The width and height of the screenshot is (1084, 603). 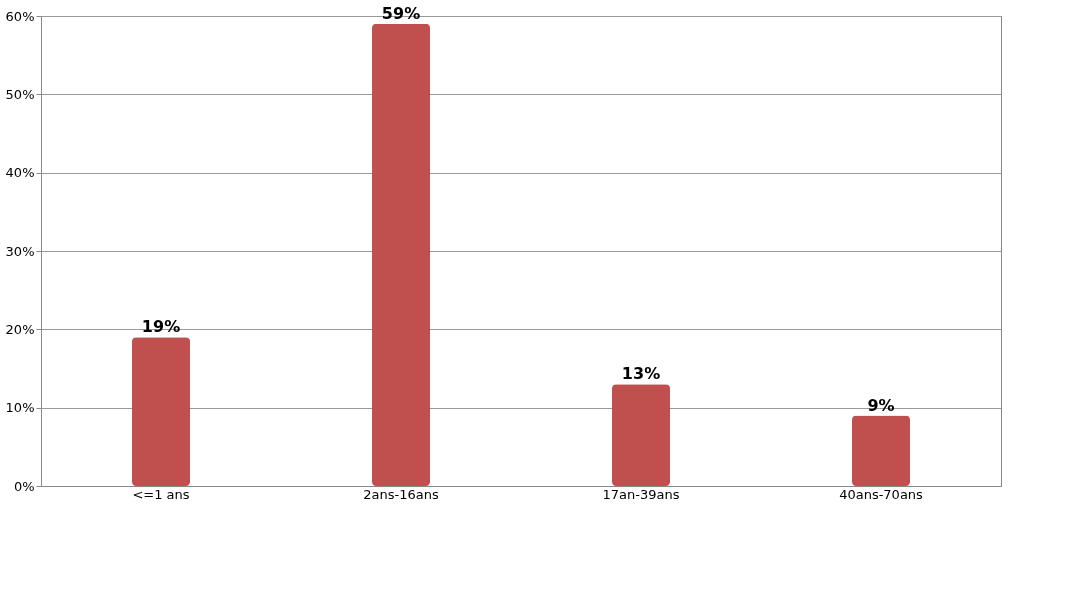 What do you see at coordinates (20, 251) in the screenshot?
I see `y-tick-label: 30%` at bounding box center [20, 251].